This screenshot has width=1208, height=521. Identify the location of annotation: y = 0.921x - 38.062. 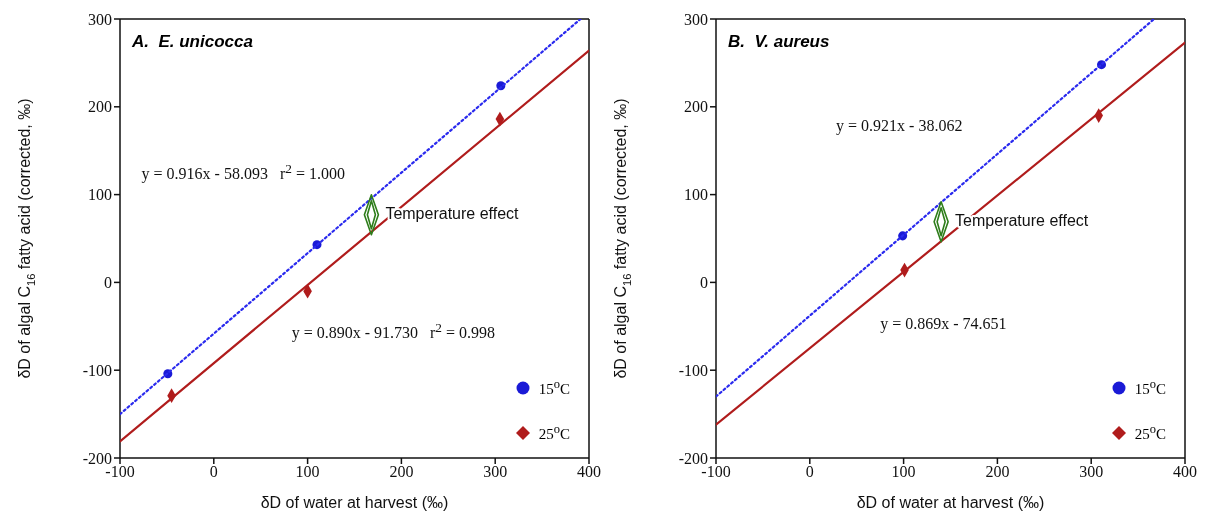
(899, 126).